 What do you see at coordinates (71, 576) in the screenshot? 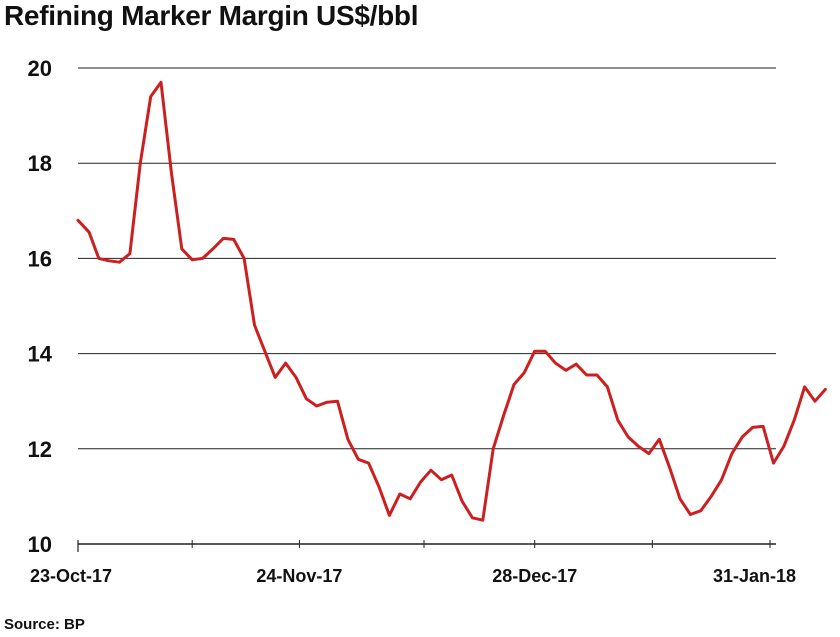
I see `x-tick-label-0: 23-Oct-17` at bounding box center [71, 576].